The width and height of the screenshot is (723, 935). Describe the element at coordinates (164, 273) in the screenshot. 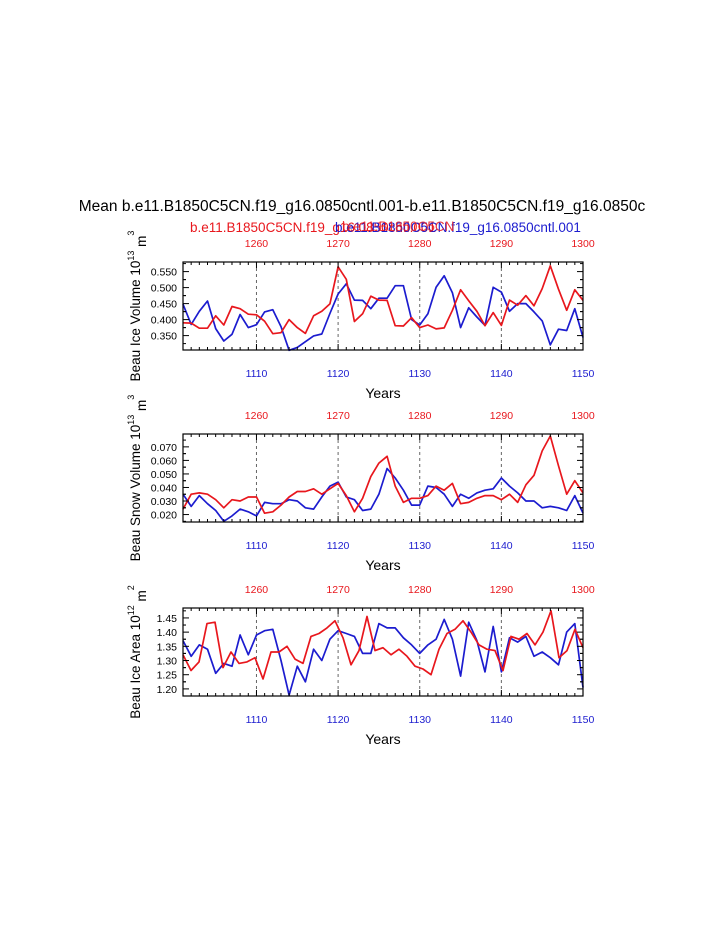

I see `y-tick-label: 0.550` at that location.